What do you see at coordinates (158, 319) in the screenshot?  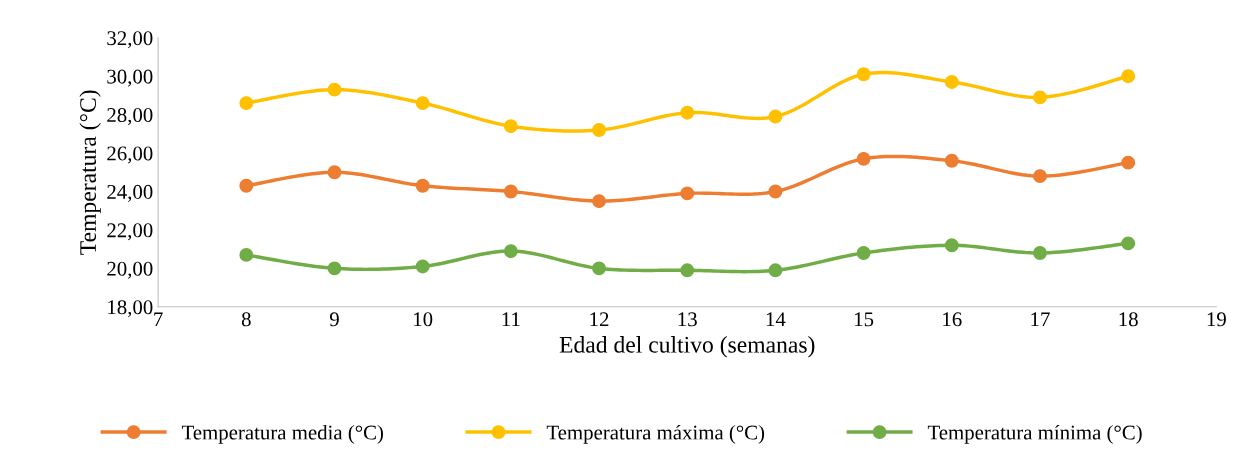 I see `x-tick-label: 7` at bounding box center [158, 319].